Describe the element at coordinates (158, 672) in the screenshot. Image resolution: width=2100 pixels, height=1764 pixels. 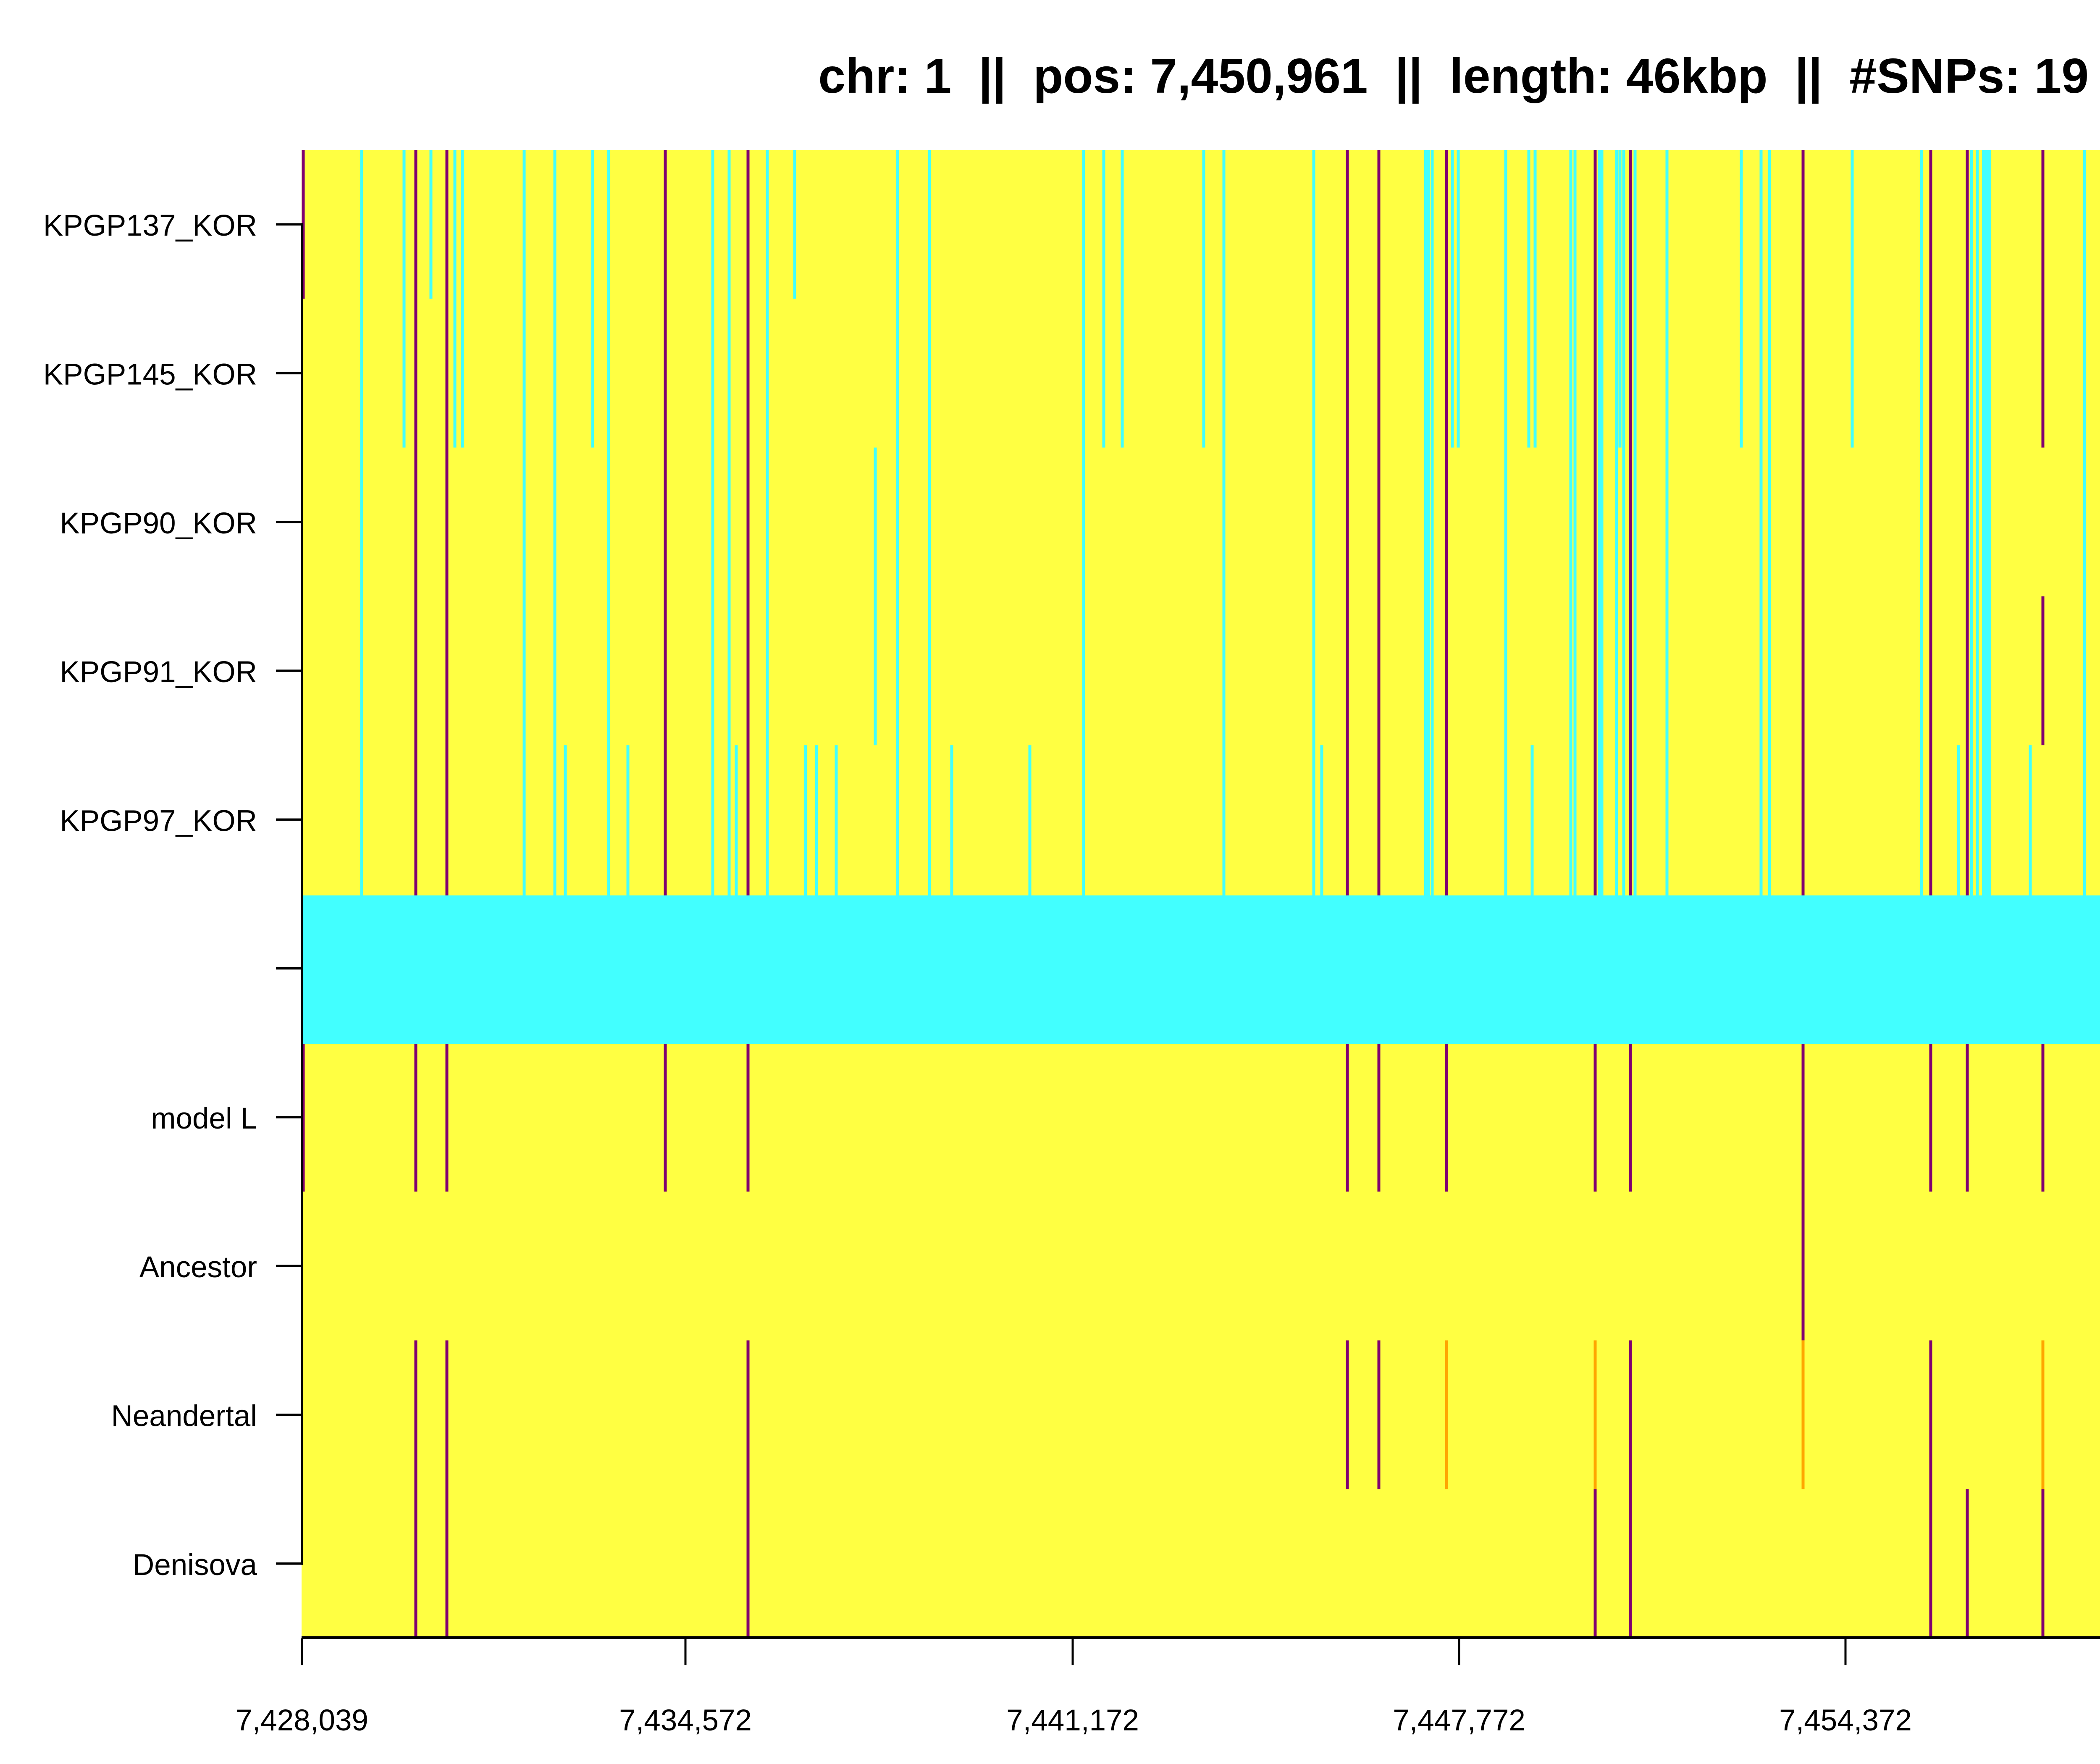
I see `svg-text: KPGP91_KOR` at that location.